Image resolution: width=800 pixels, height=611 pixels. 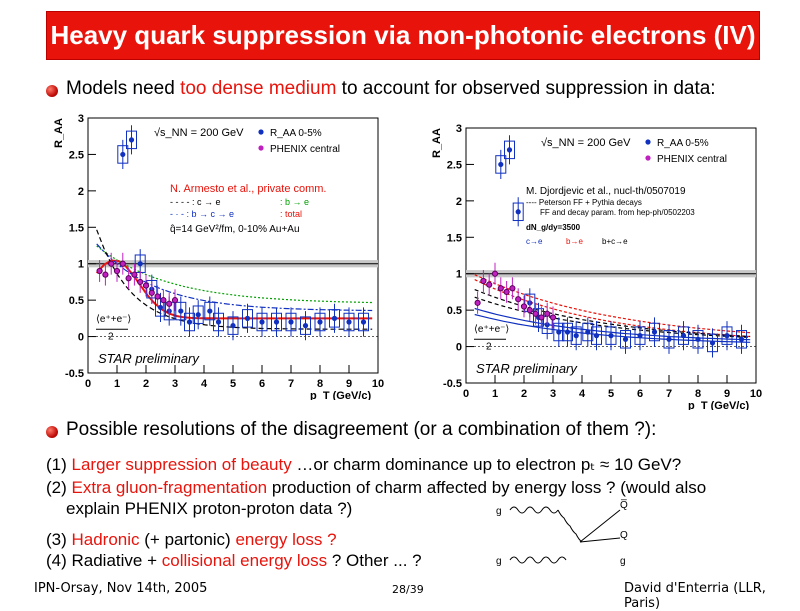 What do you see at coordinates (209, 508) in the screenshot?
I see `item-2-cont: explain PHENIX proton-proton data ?)` at bounding box center [209, 508].